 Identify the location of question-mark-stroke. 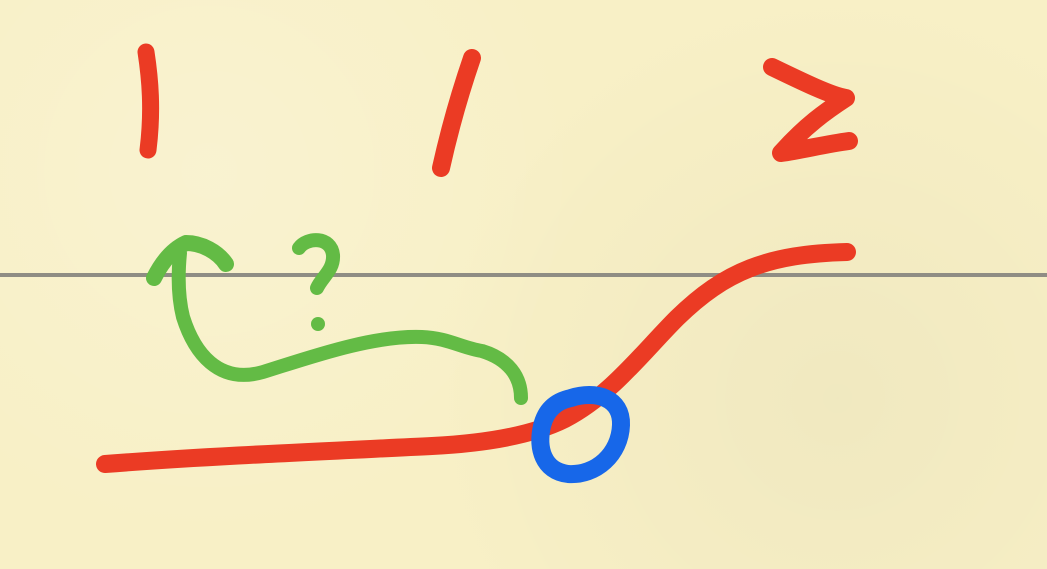
(316, 264).